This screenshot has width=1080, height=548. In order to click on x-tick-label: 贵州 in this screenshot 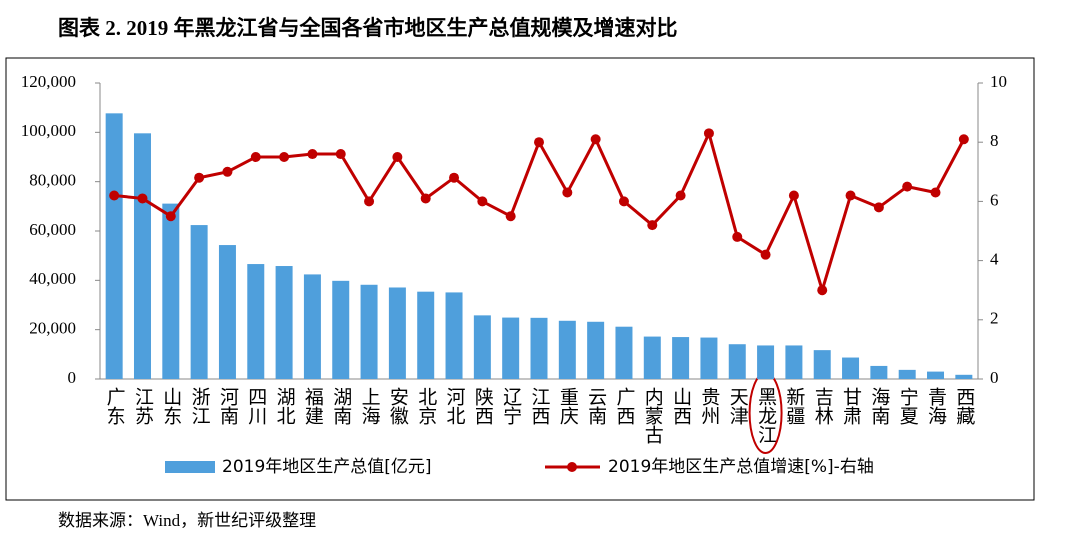, I will do `click(709, 406)`.